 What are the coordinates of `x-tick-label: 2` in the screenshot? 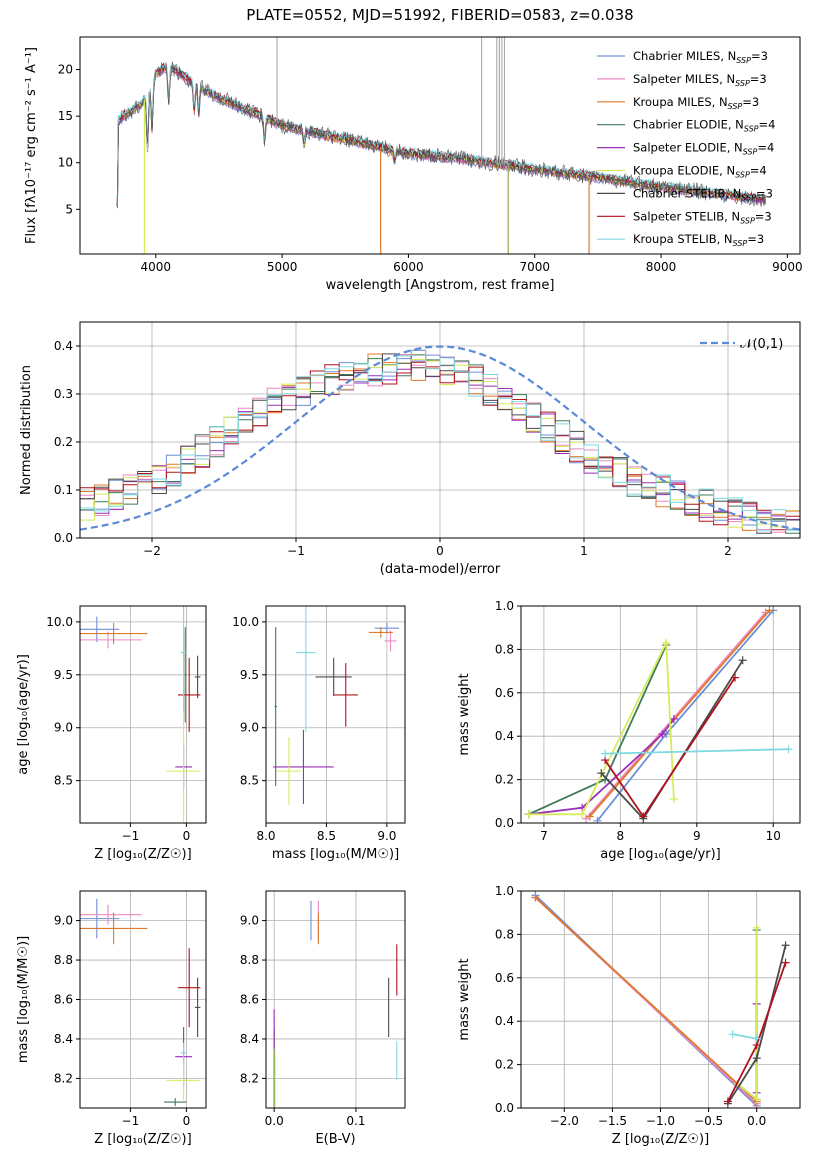 It's located at (728, 551).